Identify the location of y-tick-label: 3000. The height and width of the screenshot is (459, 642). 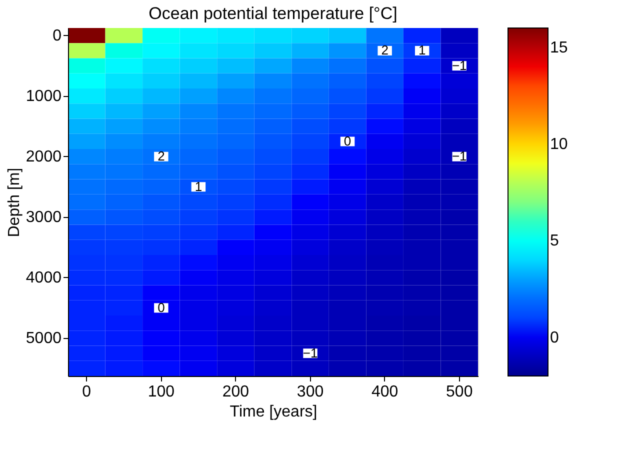
(44, 217).